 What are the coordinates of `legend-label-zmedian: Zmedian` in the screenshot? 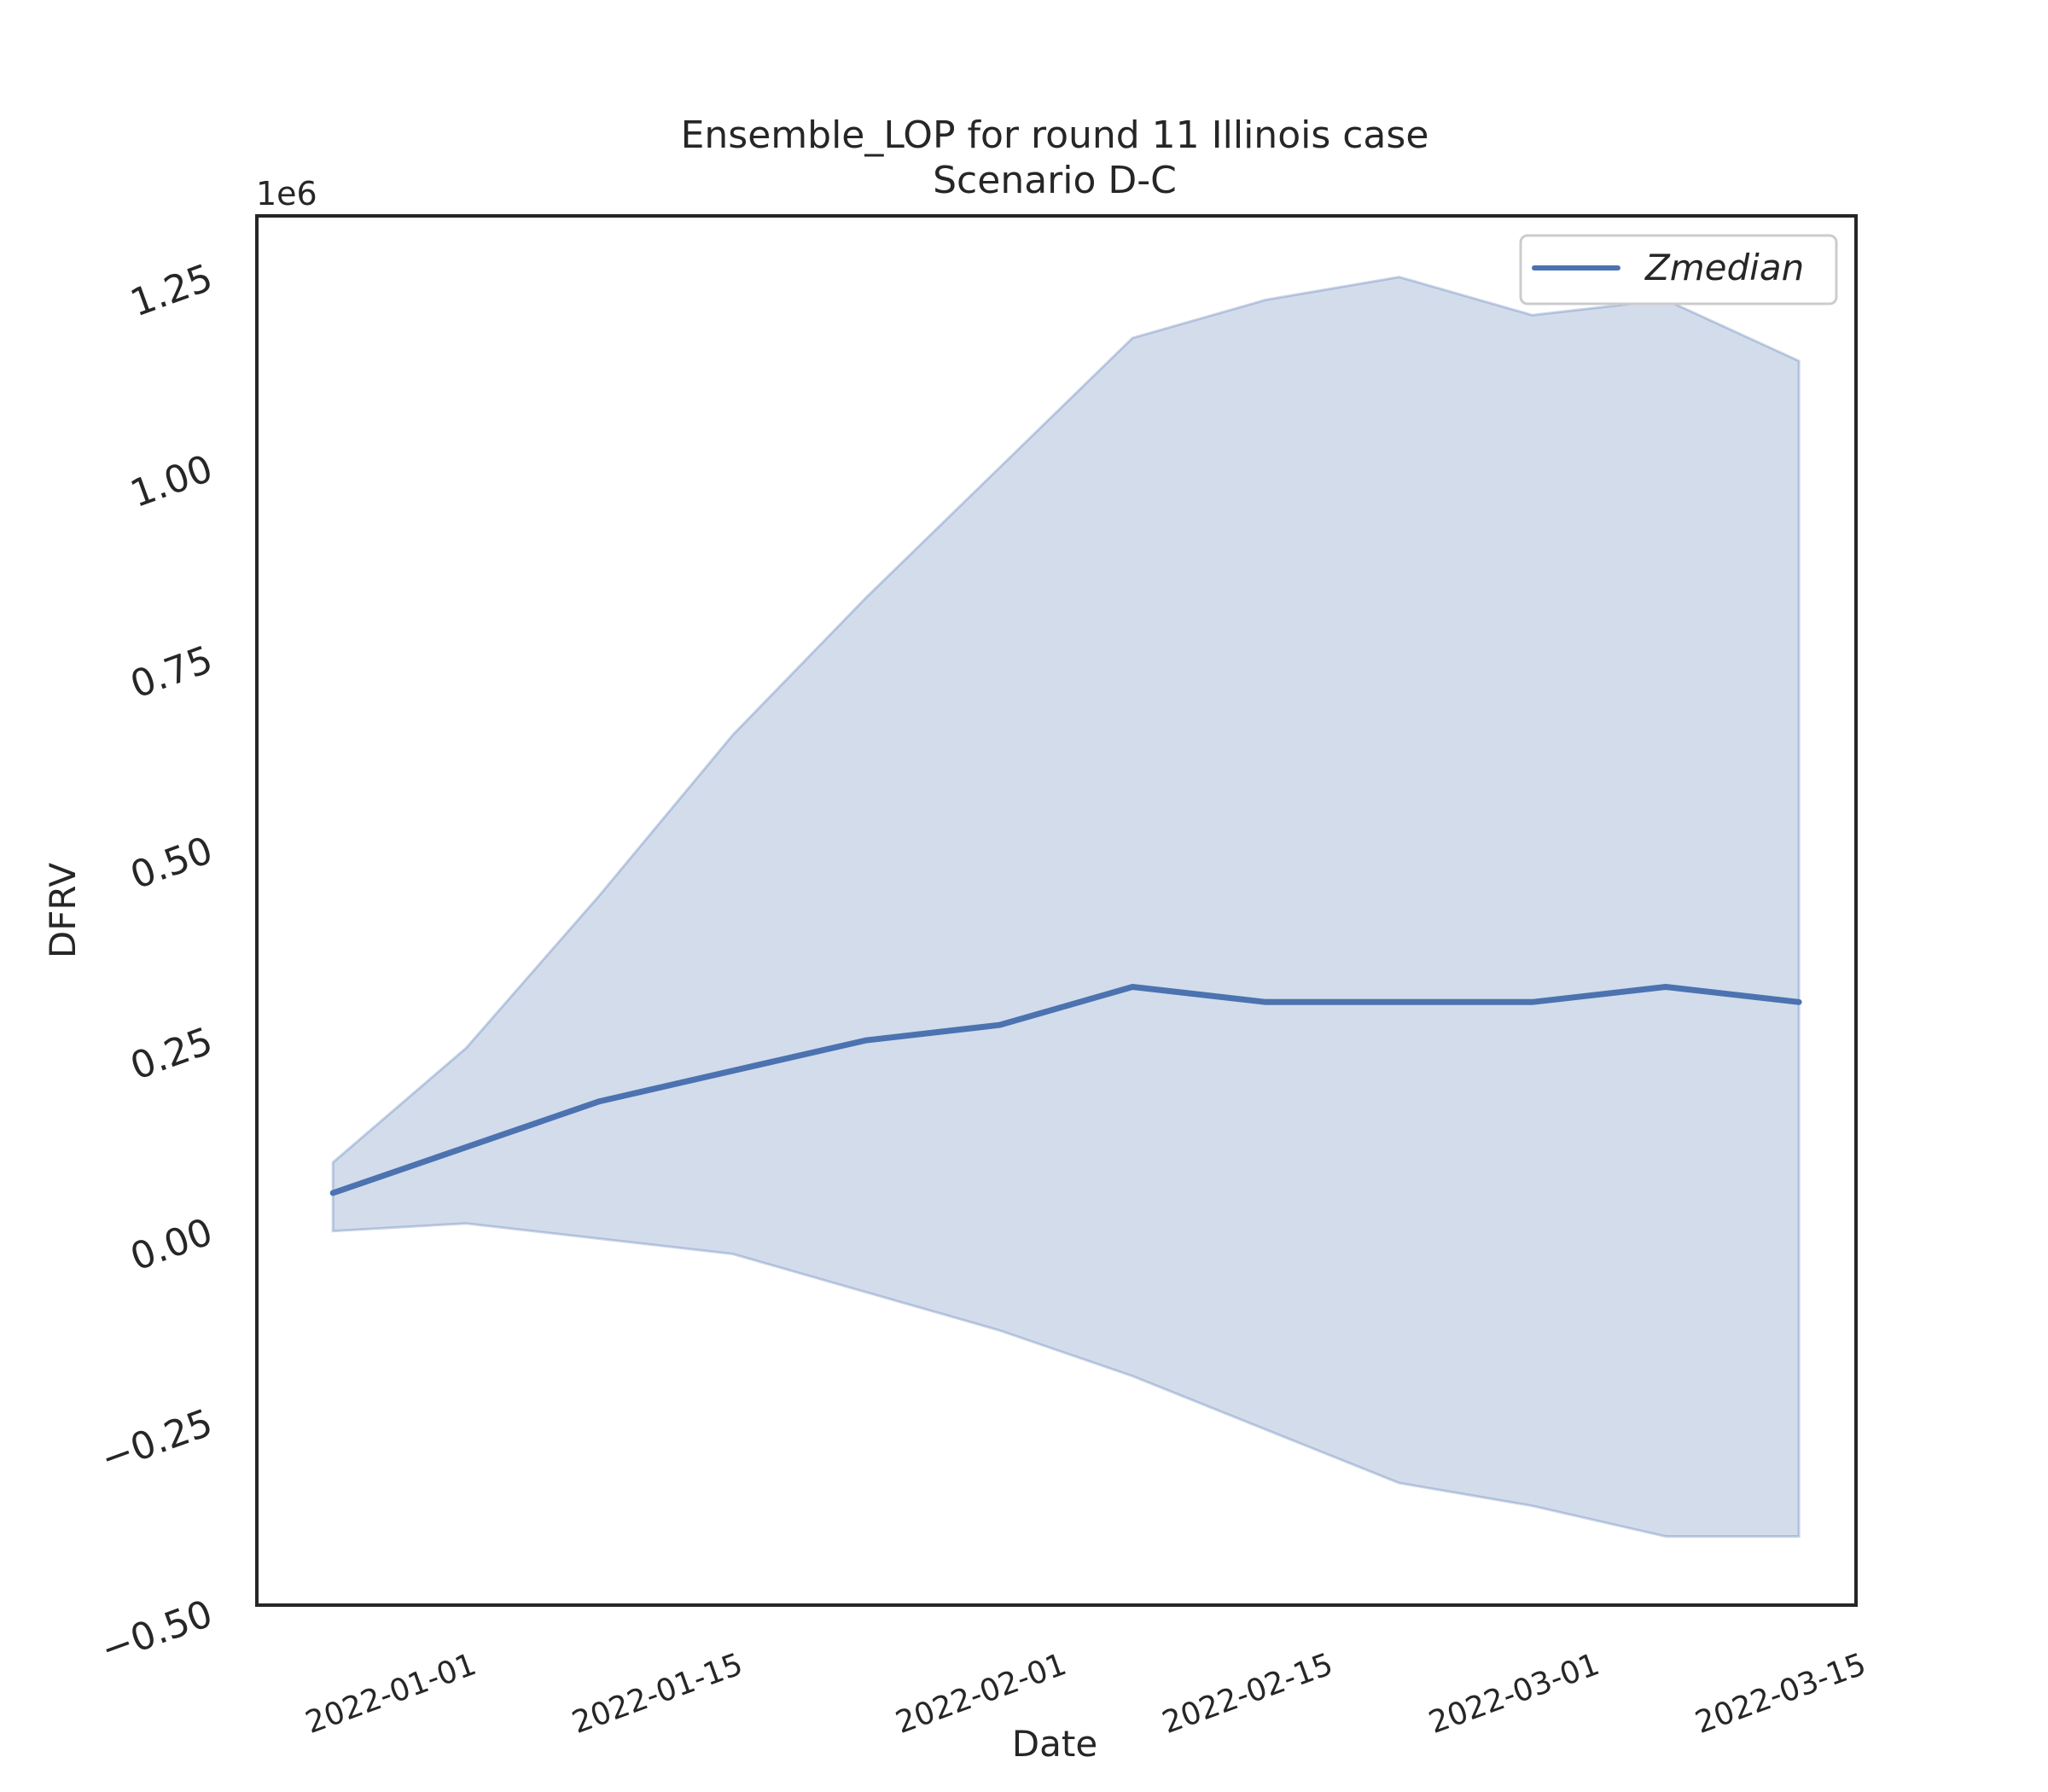 It's located at (1724, 267).